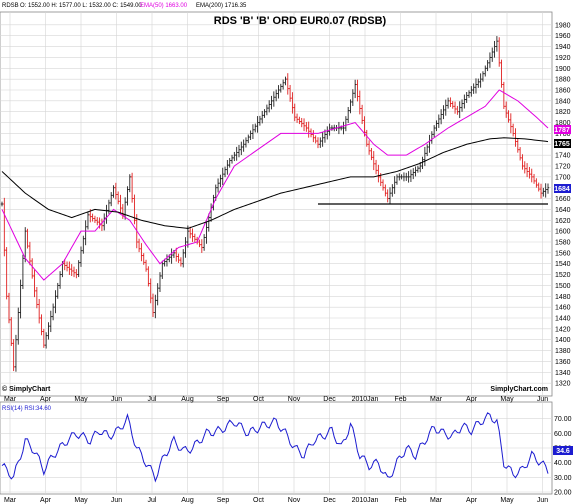 The image size is (575, 504). I want to click on rsi-x-tick-label: May, so click(507, 500).